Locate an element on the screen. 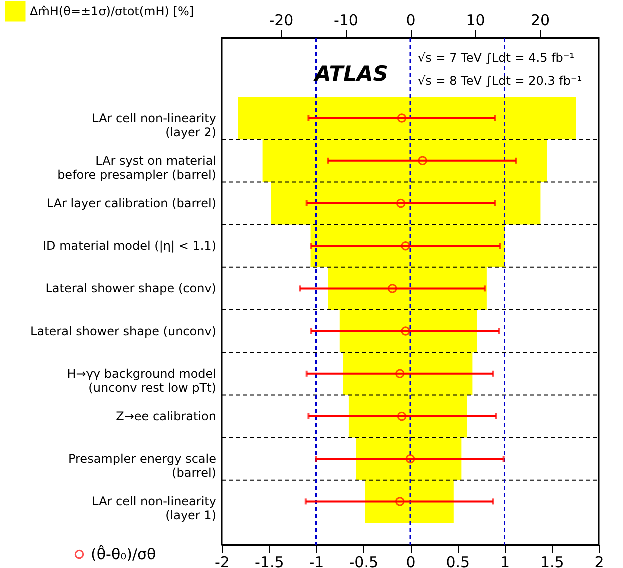 The width and height of the screenshot is (623, 568). text: ATLAS is located at coordinates (350, 74).